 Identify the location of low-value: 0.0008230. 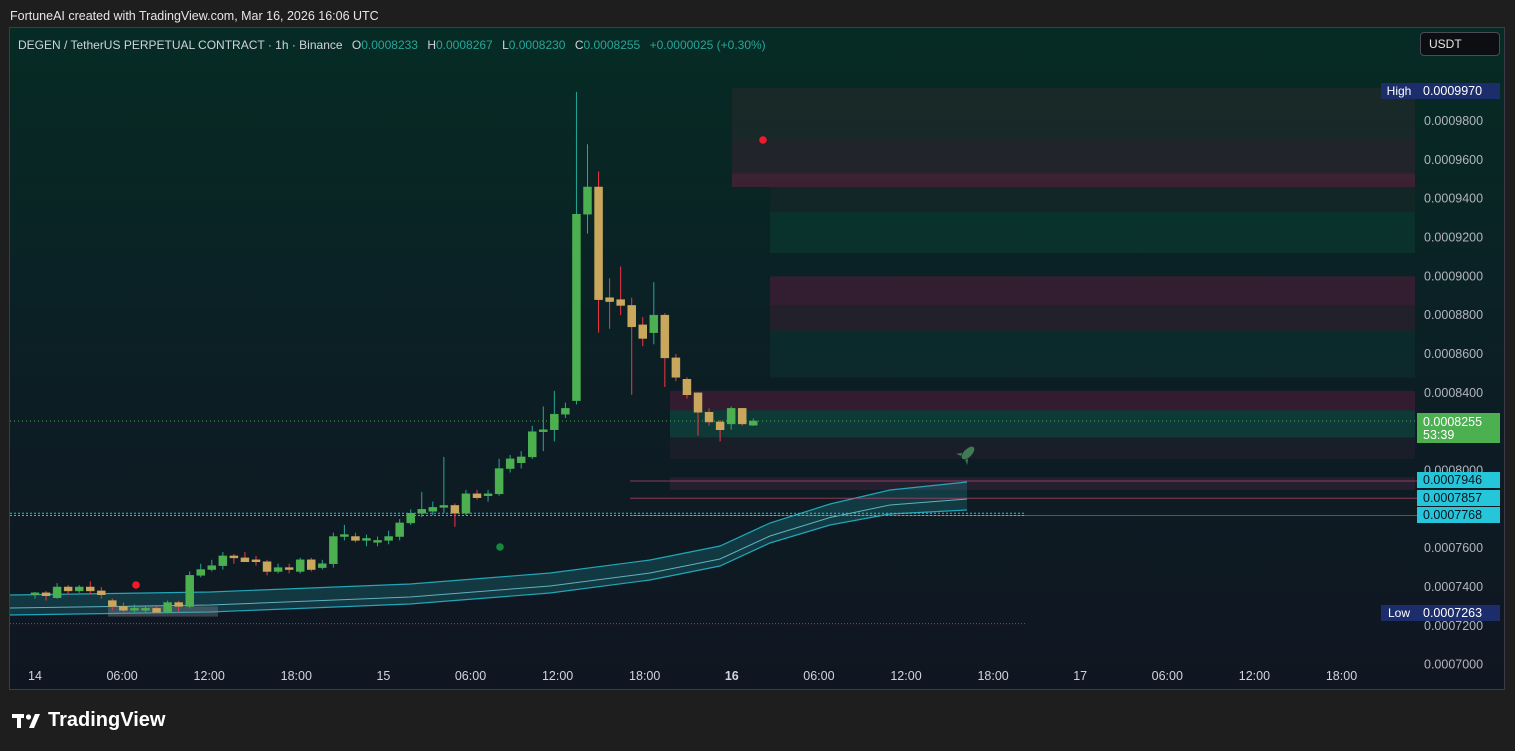
(537, 45).